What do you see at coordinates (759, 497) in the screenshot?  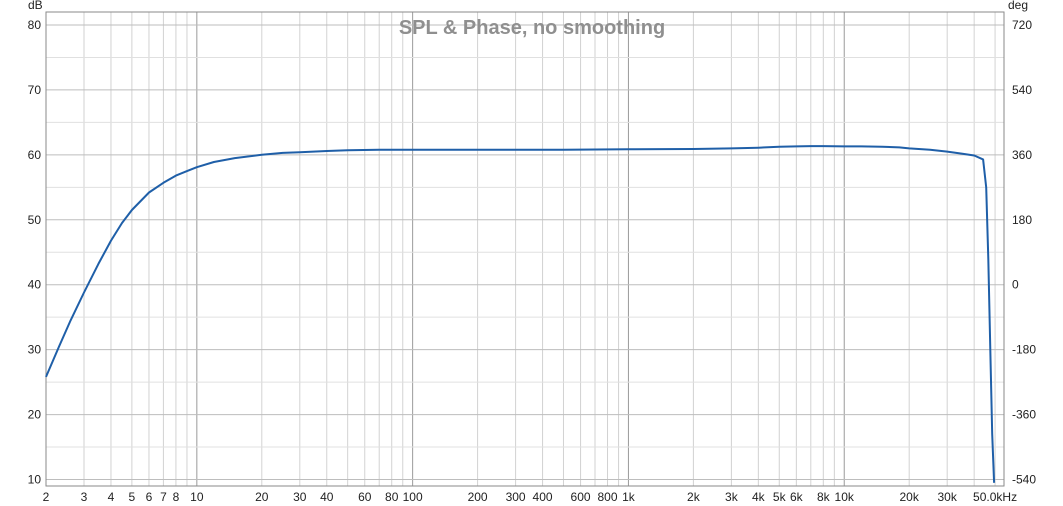 I see `x-tick-label: 4k` at bounding box center [759, 497].